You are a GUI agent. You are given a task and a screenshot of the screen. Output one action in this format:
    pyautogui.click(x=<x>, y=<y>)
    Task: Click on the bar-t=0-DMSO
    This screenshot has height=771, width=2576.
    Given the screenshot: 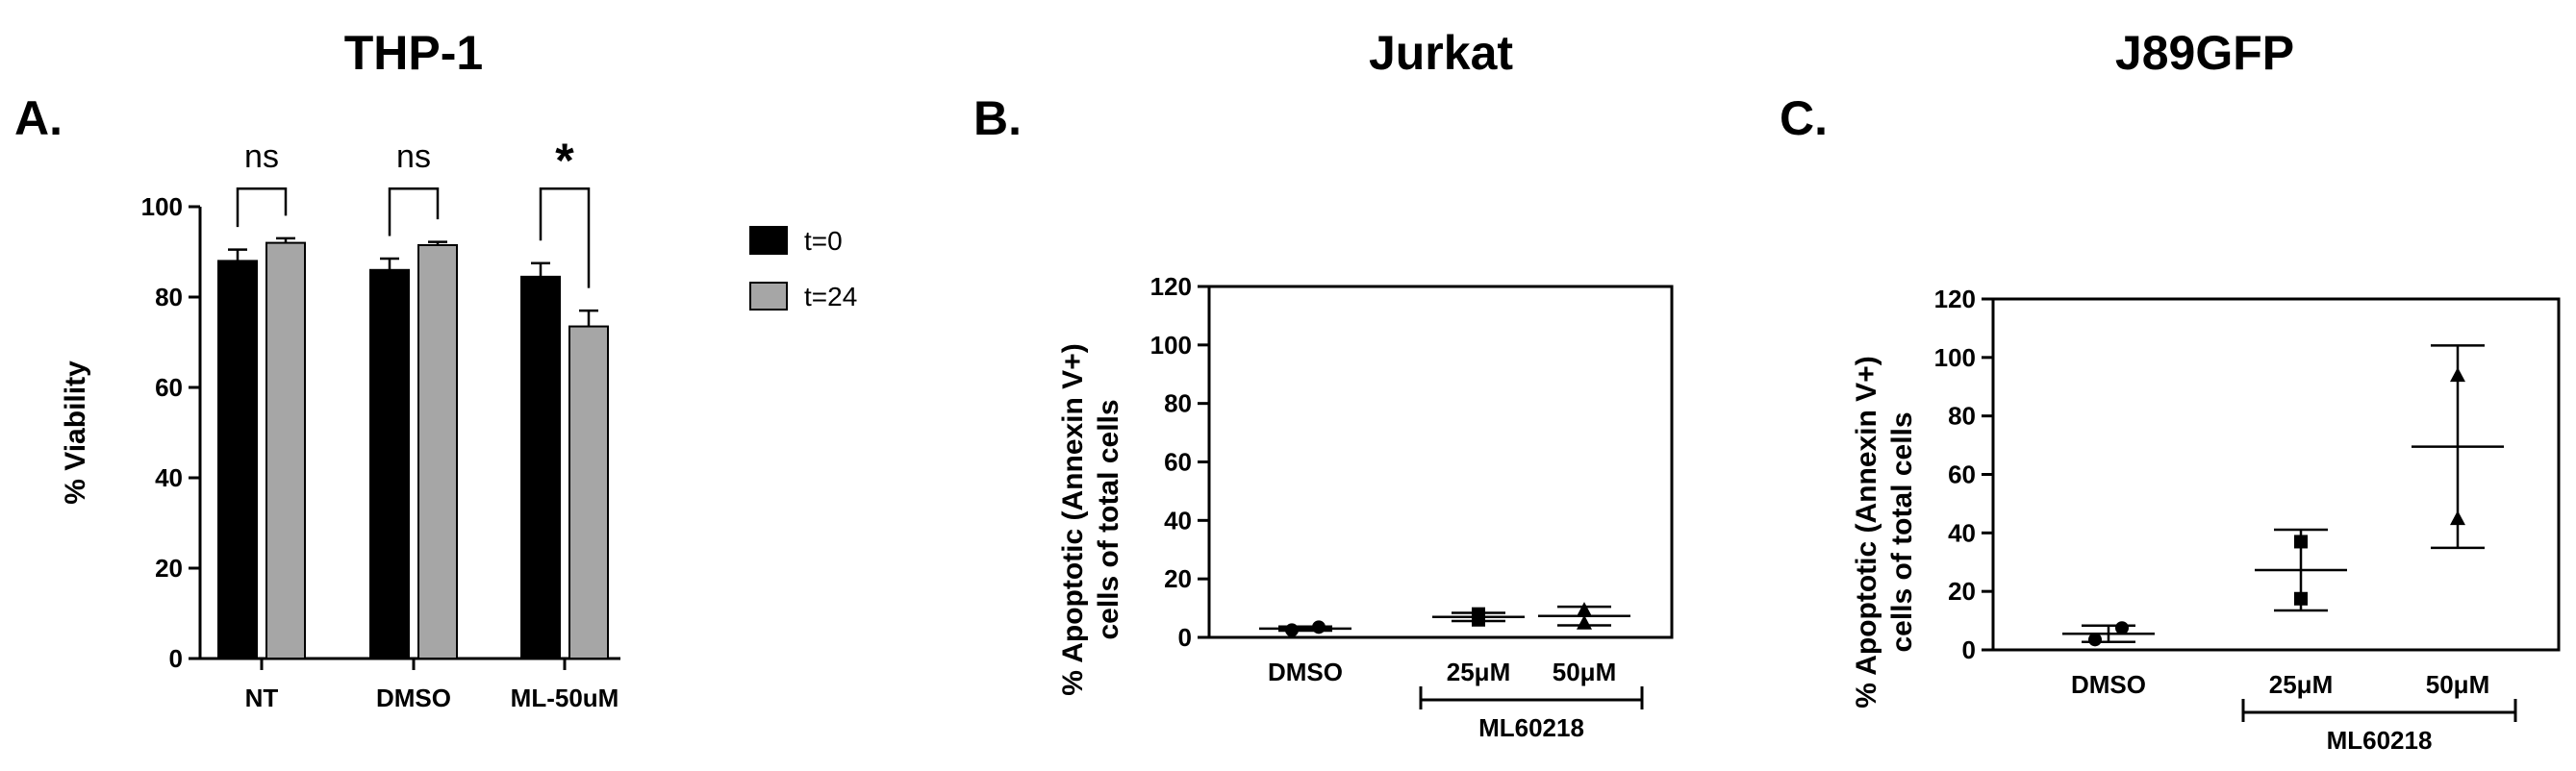 What is the action you would take?
    pyautogui.click(x=389, y=463)
    